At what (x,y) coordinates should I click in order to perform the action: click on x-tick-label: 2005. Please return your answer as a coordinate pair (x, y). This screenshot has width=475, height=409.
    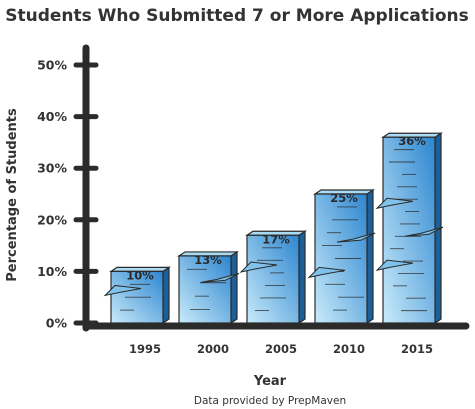
    Looking at the image, I should click on (281, 349).